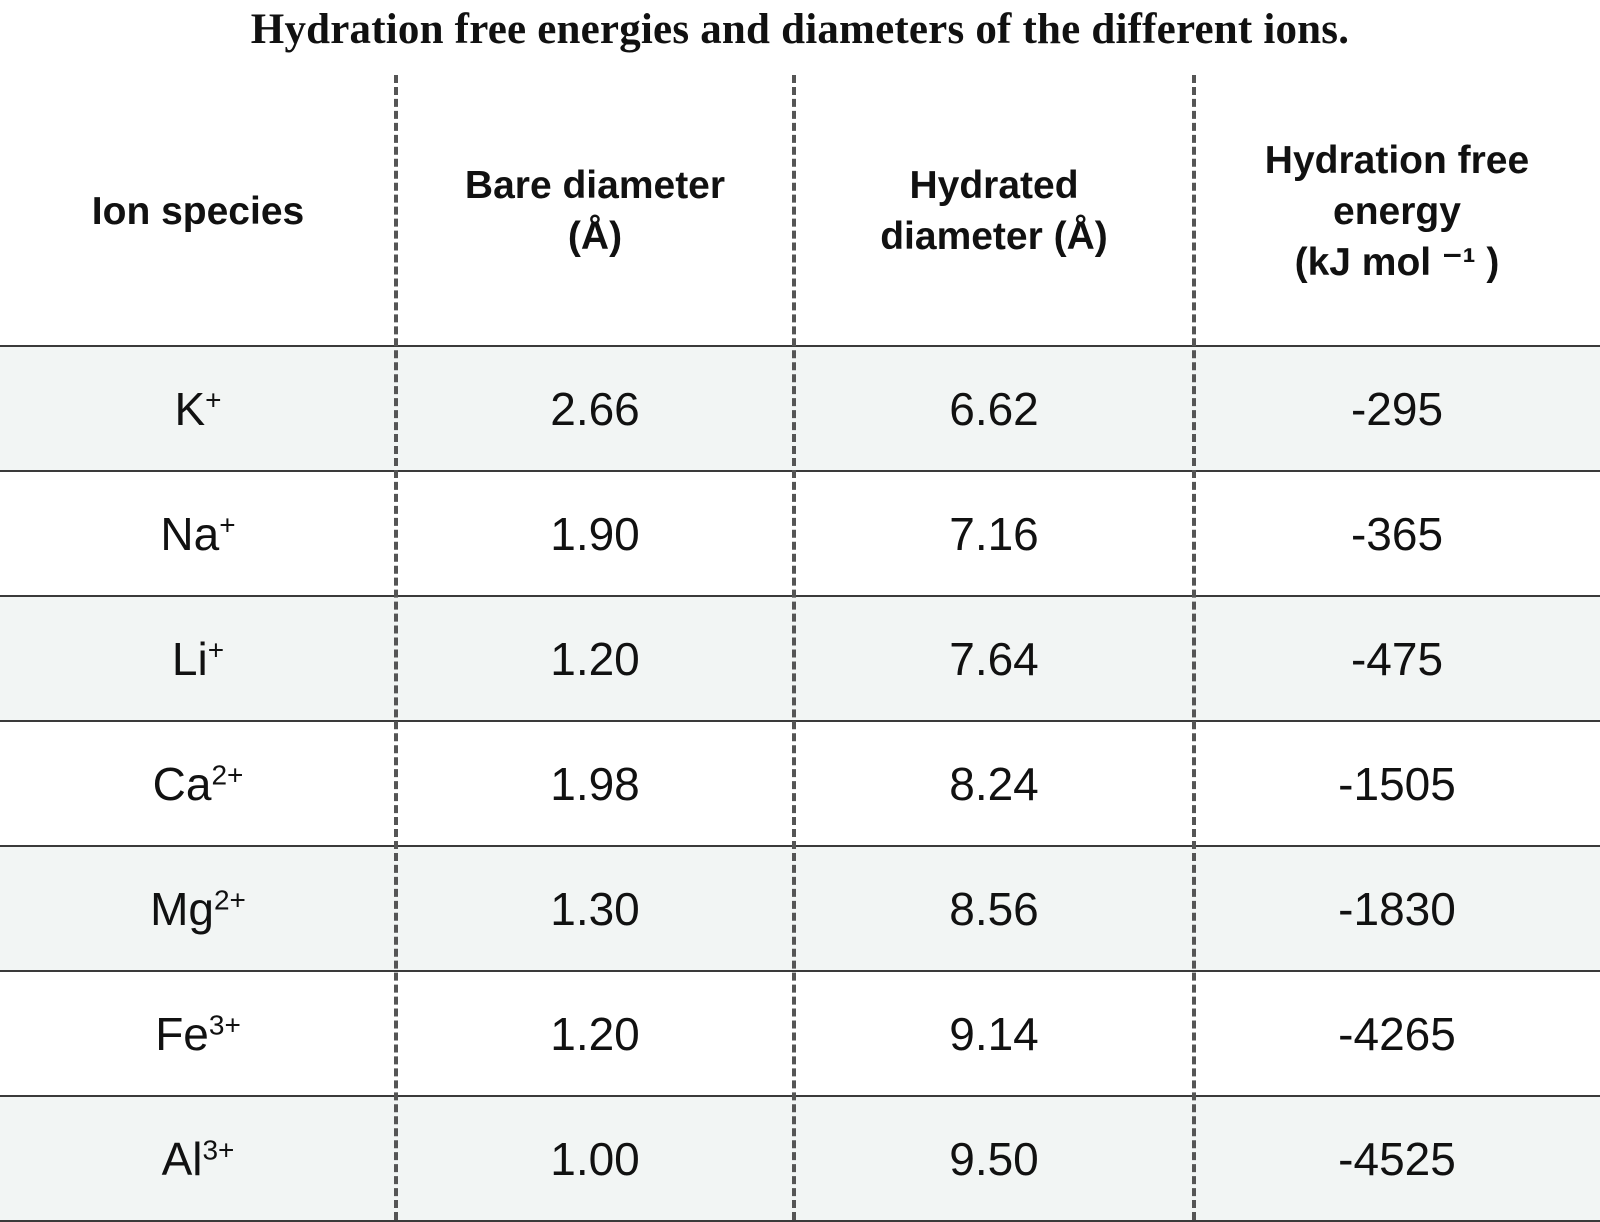 The height and width of the screenshot is (1222, 1600). I want to click on hydrated-diameter-cell: 7.64, so click(994, 658).